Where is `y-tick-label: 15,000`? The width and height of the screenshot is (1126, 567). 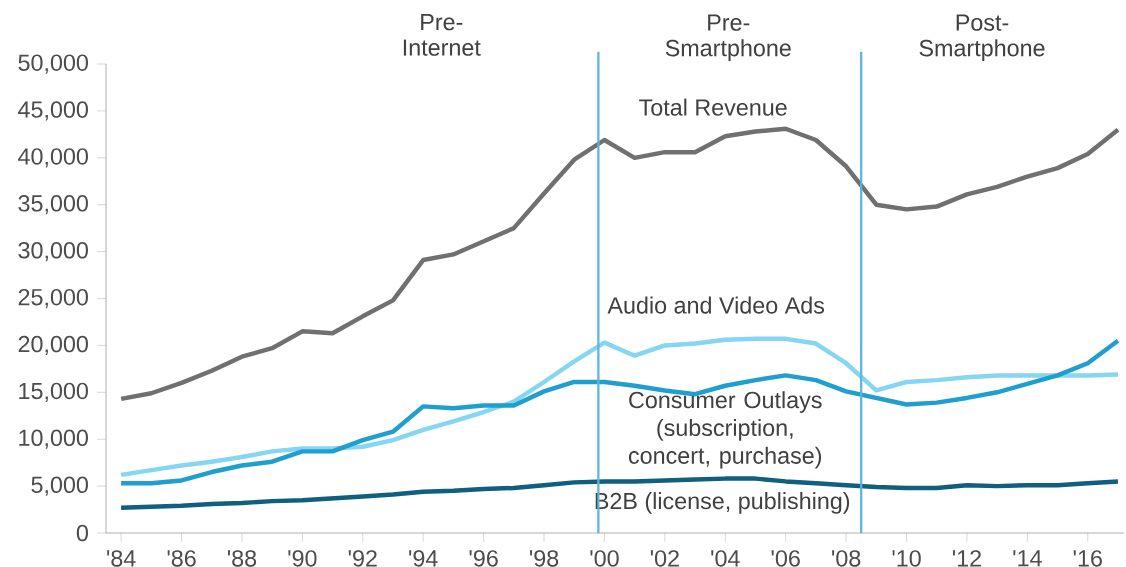
y-tick-label: 15,000 is located at coordinates (53, 392).